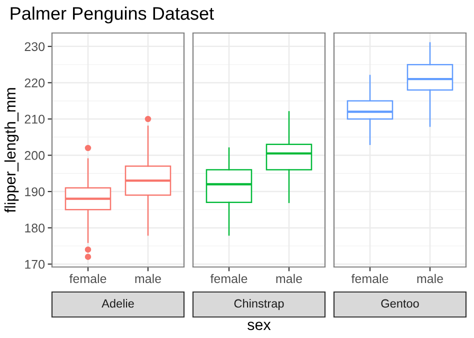 This screenshot has width=474, height=338. What do you see at coordinates (35, 191) in the screenshot?
I see `y-tick-label: 190` at bounding box center [35, 191].